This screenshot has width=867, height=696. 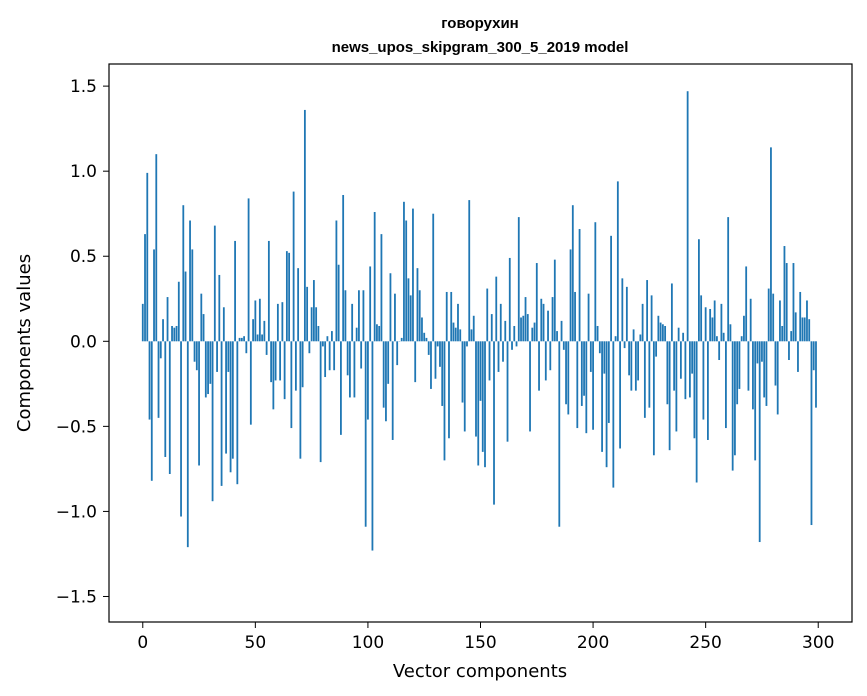 I want to click on y-tick-label-3: 0.0, so click(x=83, y=342).